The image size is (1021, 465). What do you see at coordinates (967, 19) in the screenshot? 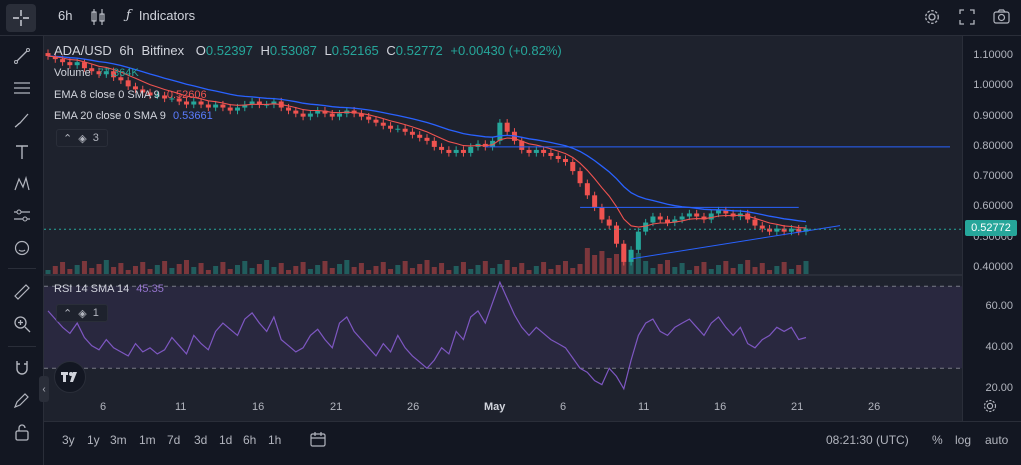
I see `fullscreen-button` at bounding box center [967, 19].